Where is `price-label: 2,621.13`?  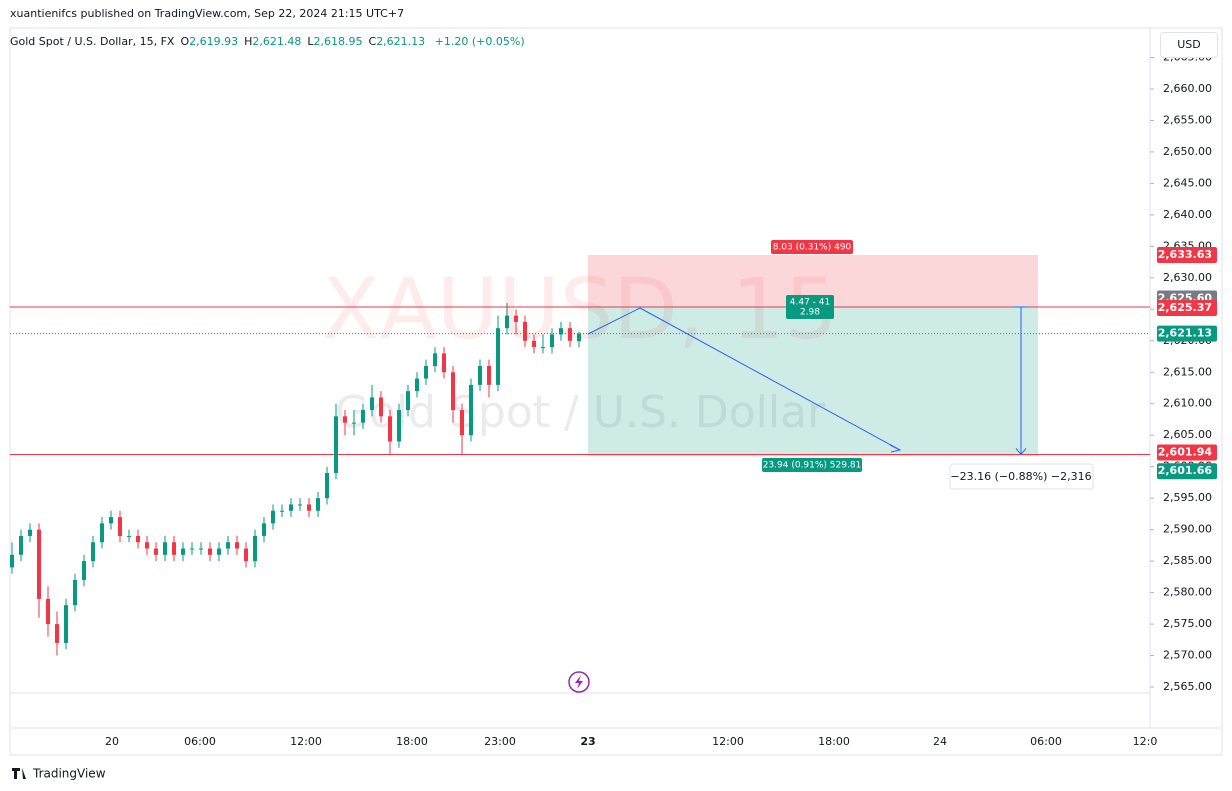 price-label: 2,621.13 is located at coordinates (1185, 333).